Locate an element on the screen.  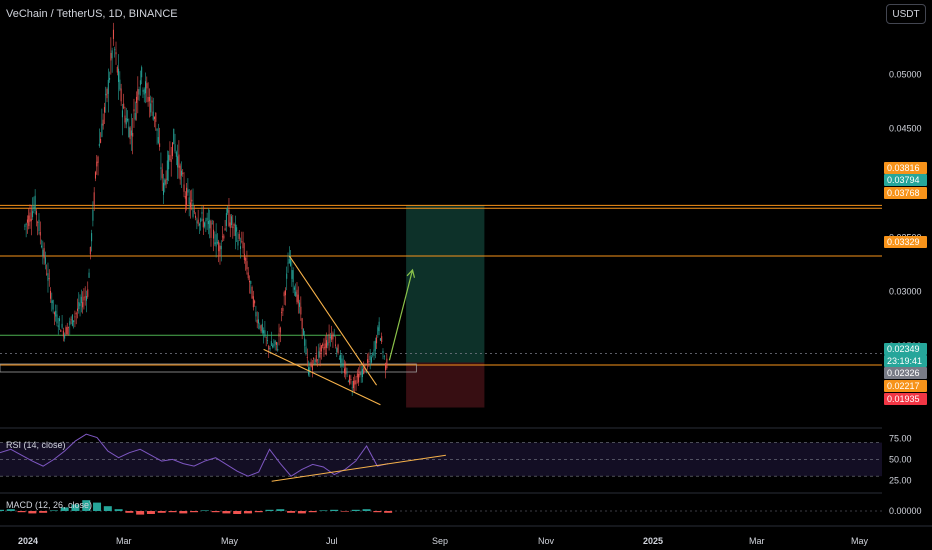
rsi-label: RSI (14, close) is located at coordinates (36, 445).